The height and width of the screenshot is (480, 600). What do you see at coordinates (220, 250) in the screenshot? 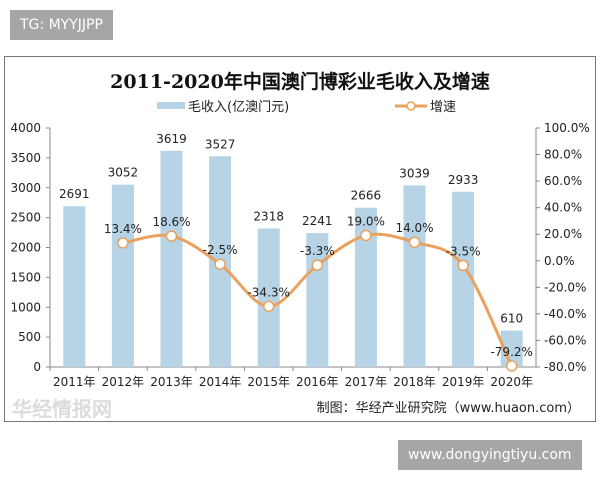
I see `growth-value-label: -2.5%` at bounding box center [220, 250].